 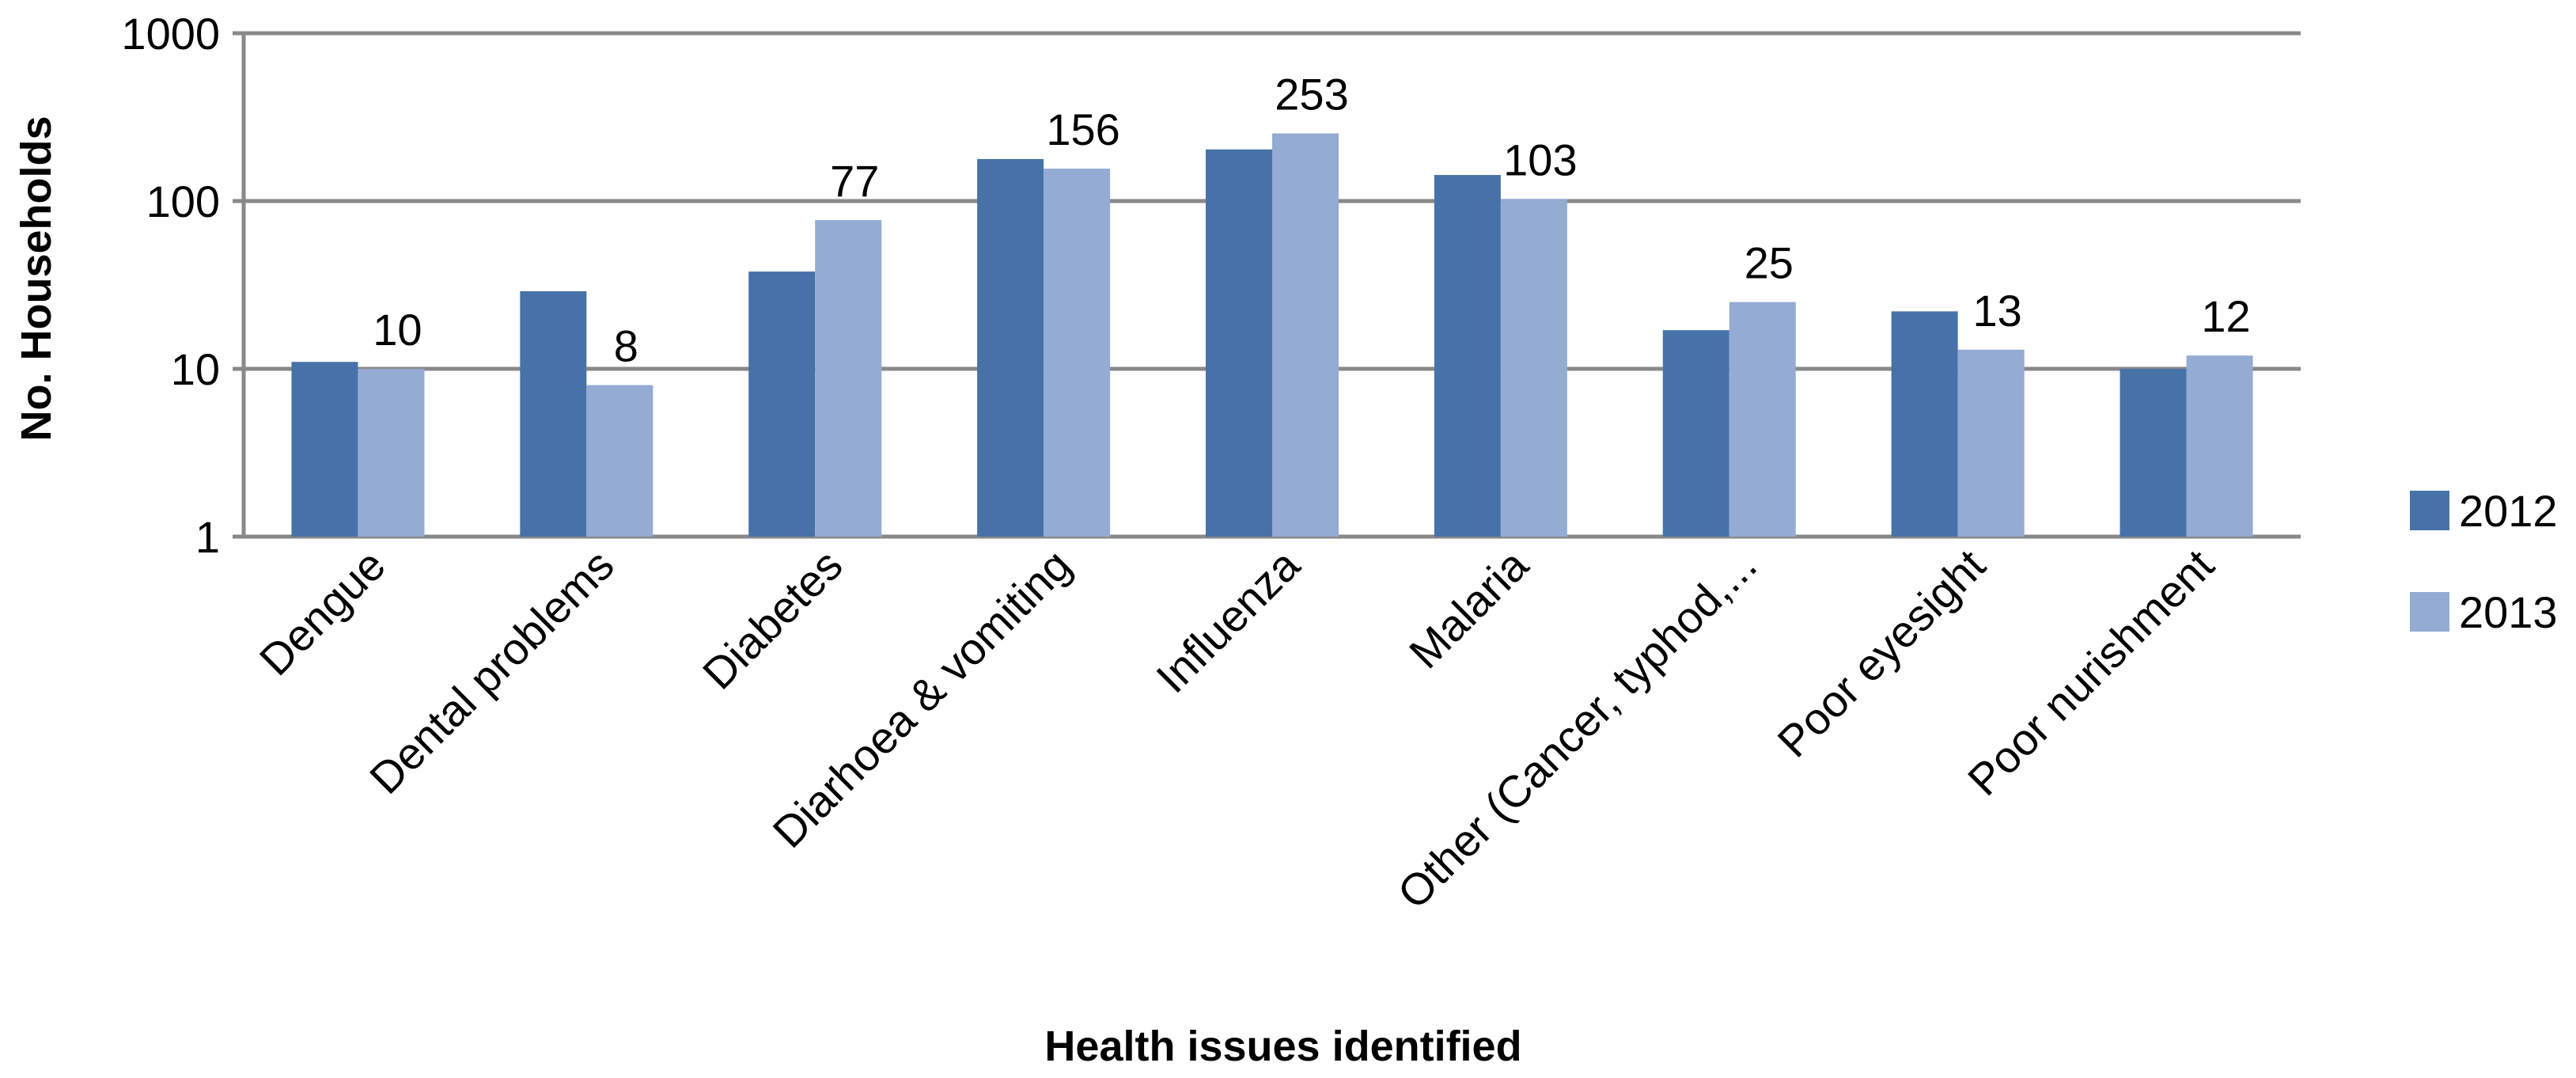 I want to click on x-tick-label: Diabetes, so click(x=772, y=619).